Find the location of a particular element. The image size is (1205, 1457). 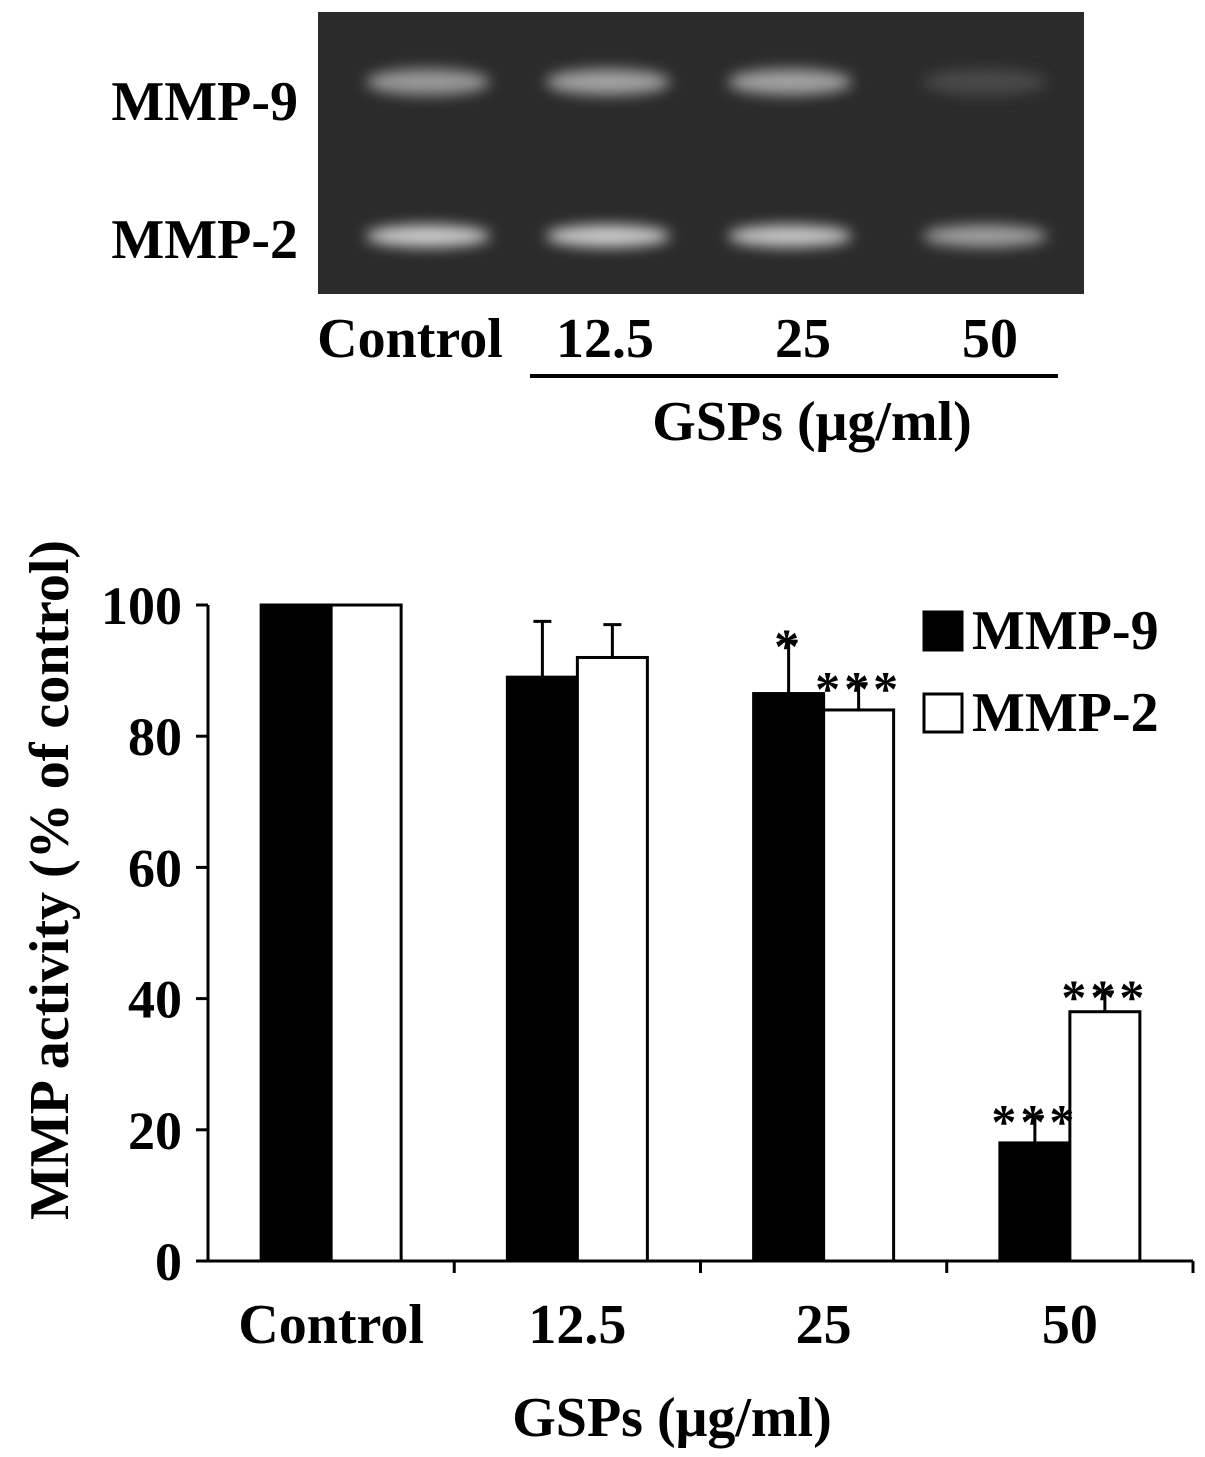

x-tick-label: 25 is located at coordinates (824, 1325).